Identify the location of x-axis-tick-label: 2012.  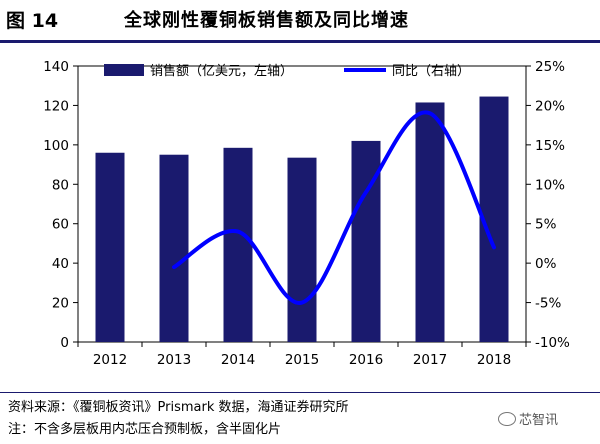
(110, 360).